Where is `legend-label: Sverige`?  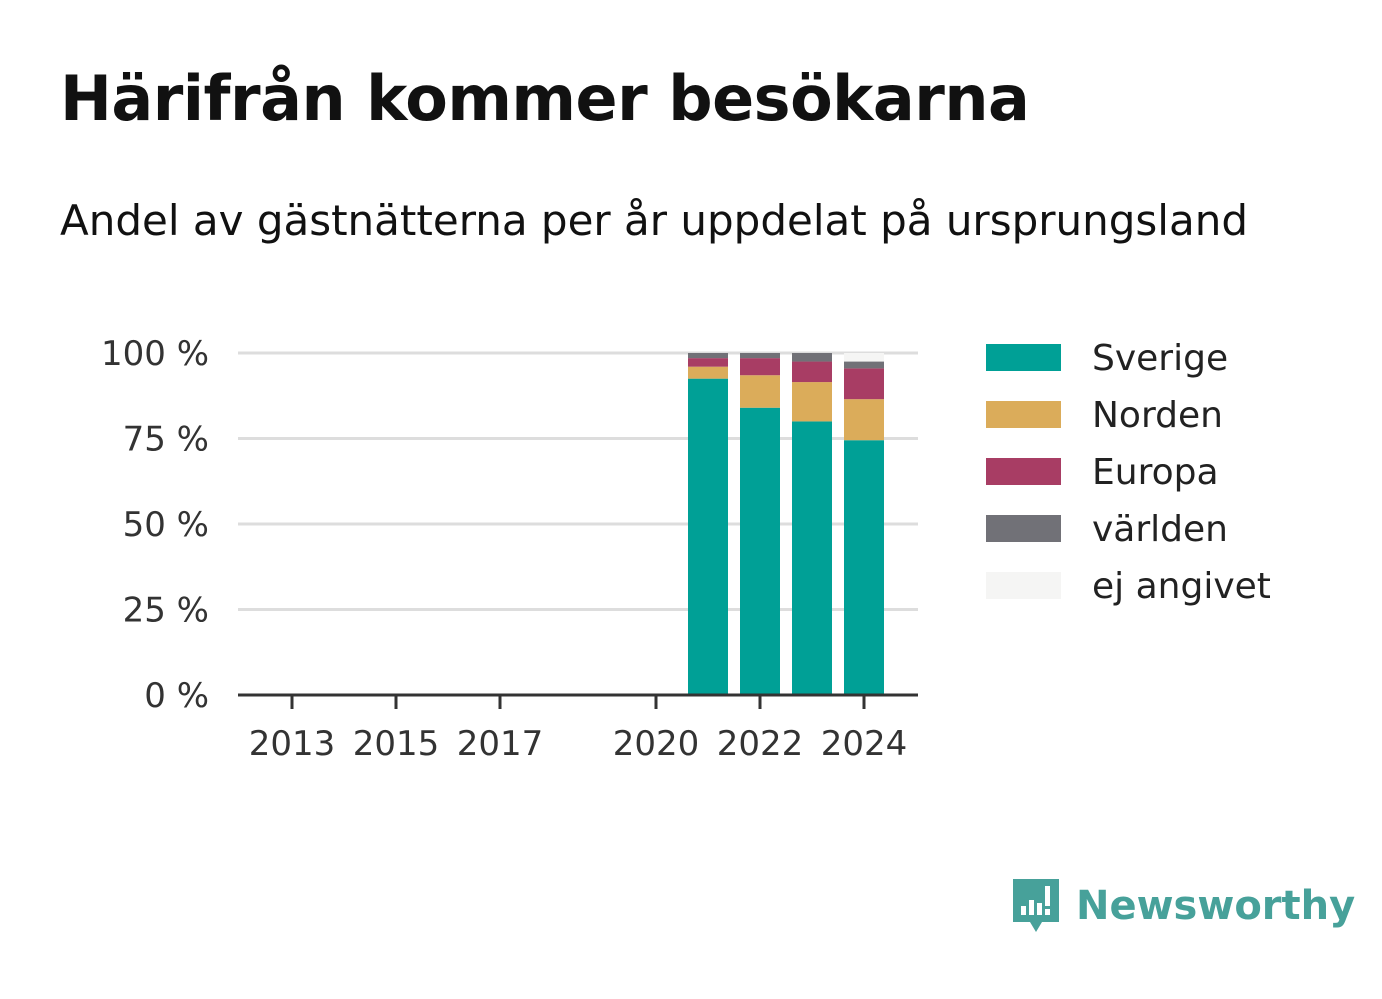
legend-label: Sverige is located at coordinates (1160, 358).